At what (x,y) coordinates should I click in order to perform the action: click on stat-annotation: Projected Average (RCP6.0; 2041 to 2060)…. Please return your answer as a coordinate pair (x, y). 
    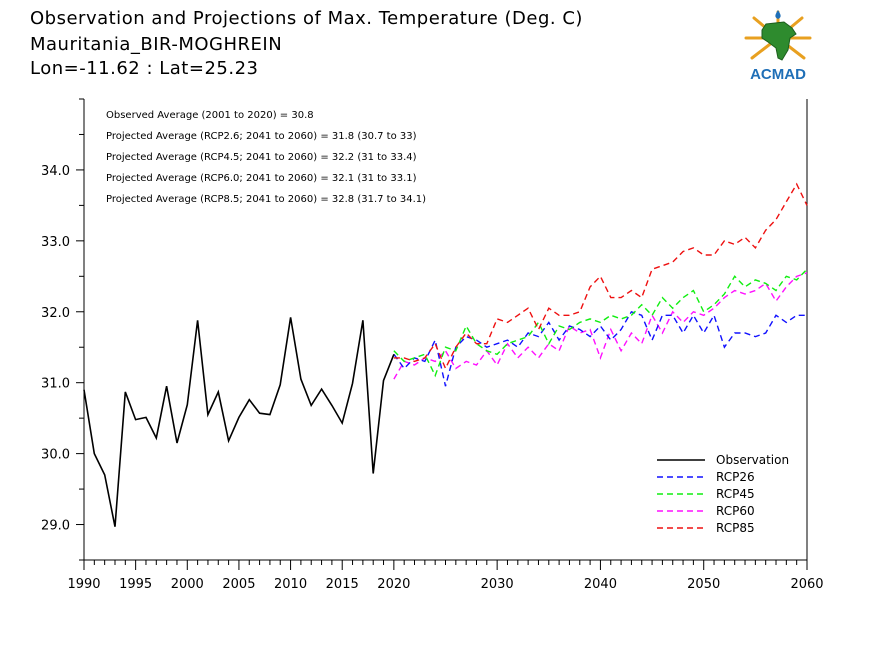
    Looking at the image, I should click on (261, 178).